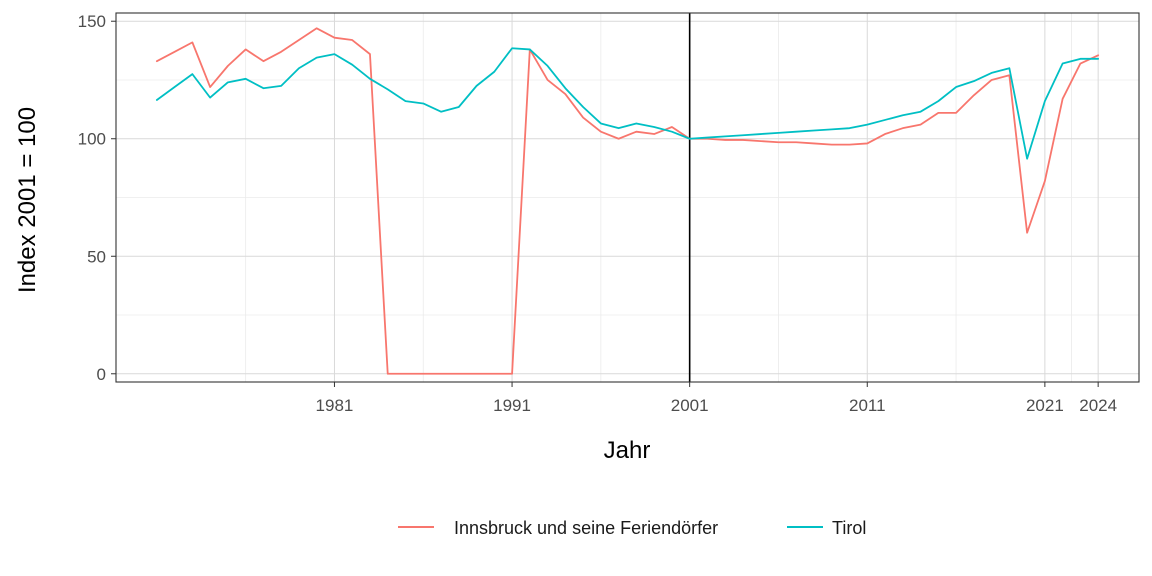 Image resolution: width=1152 pixels, height=576 pixels. What do you see at coordinates (849, 528) in the screenshot?
I see `legend-label-tirol: Tirol` at bounding box center [849, 528].